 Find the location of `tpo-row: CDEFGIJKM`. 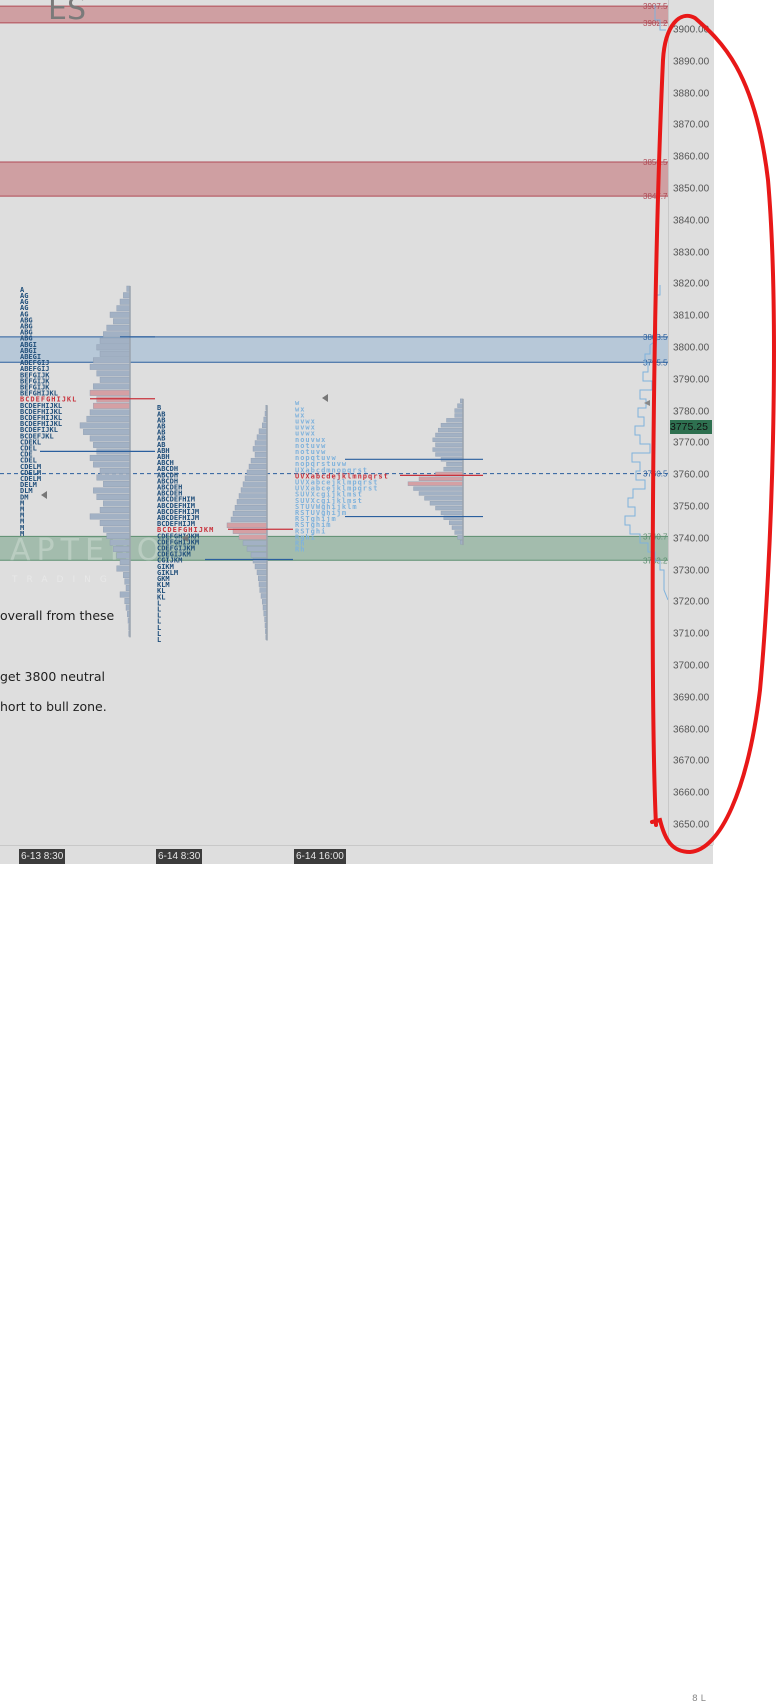

tpo-row: CDEFGIJKM is located at coordinates (176, 549).